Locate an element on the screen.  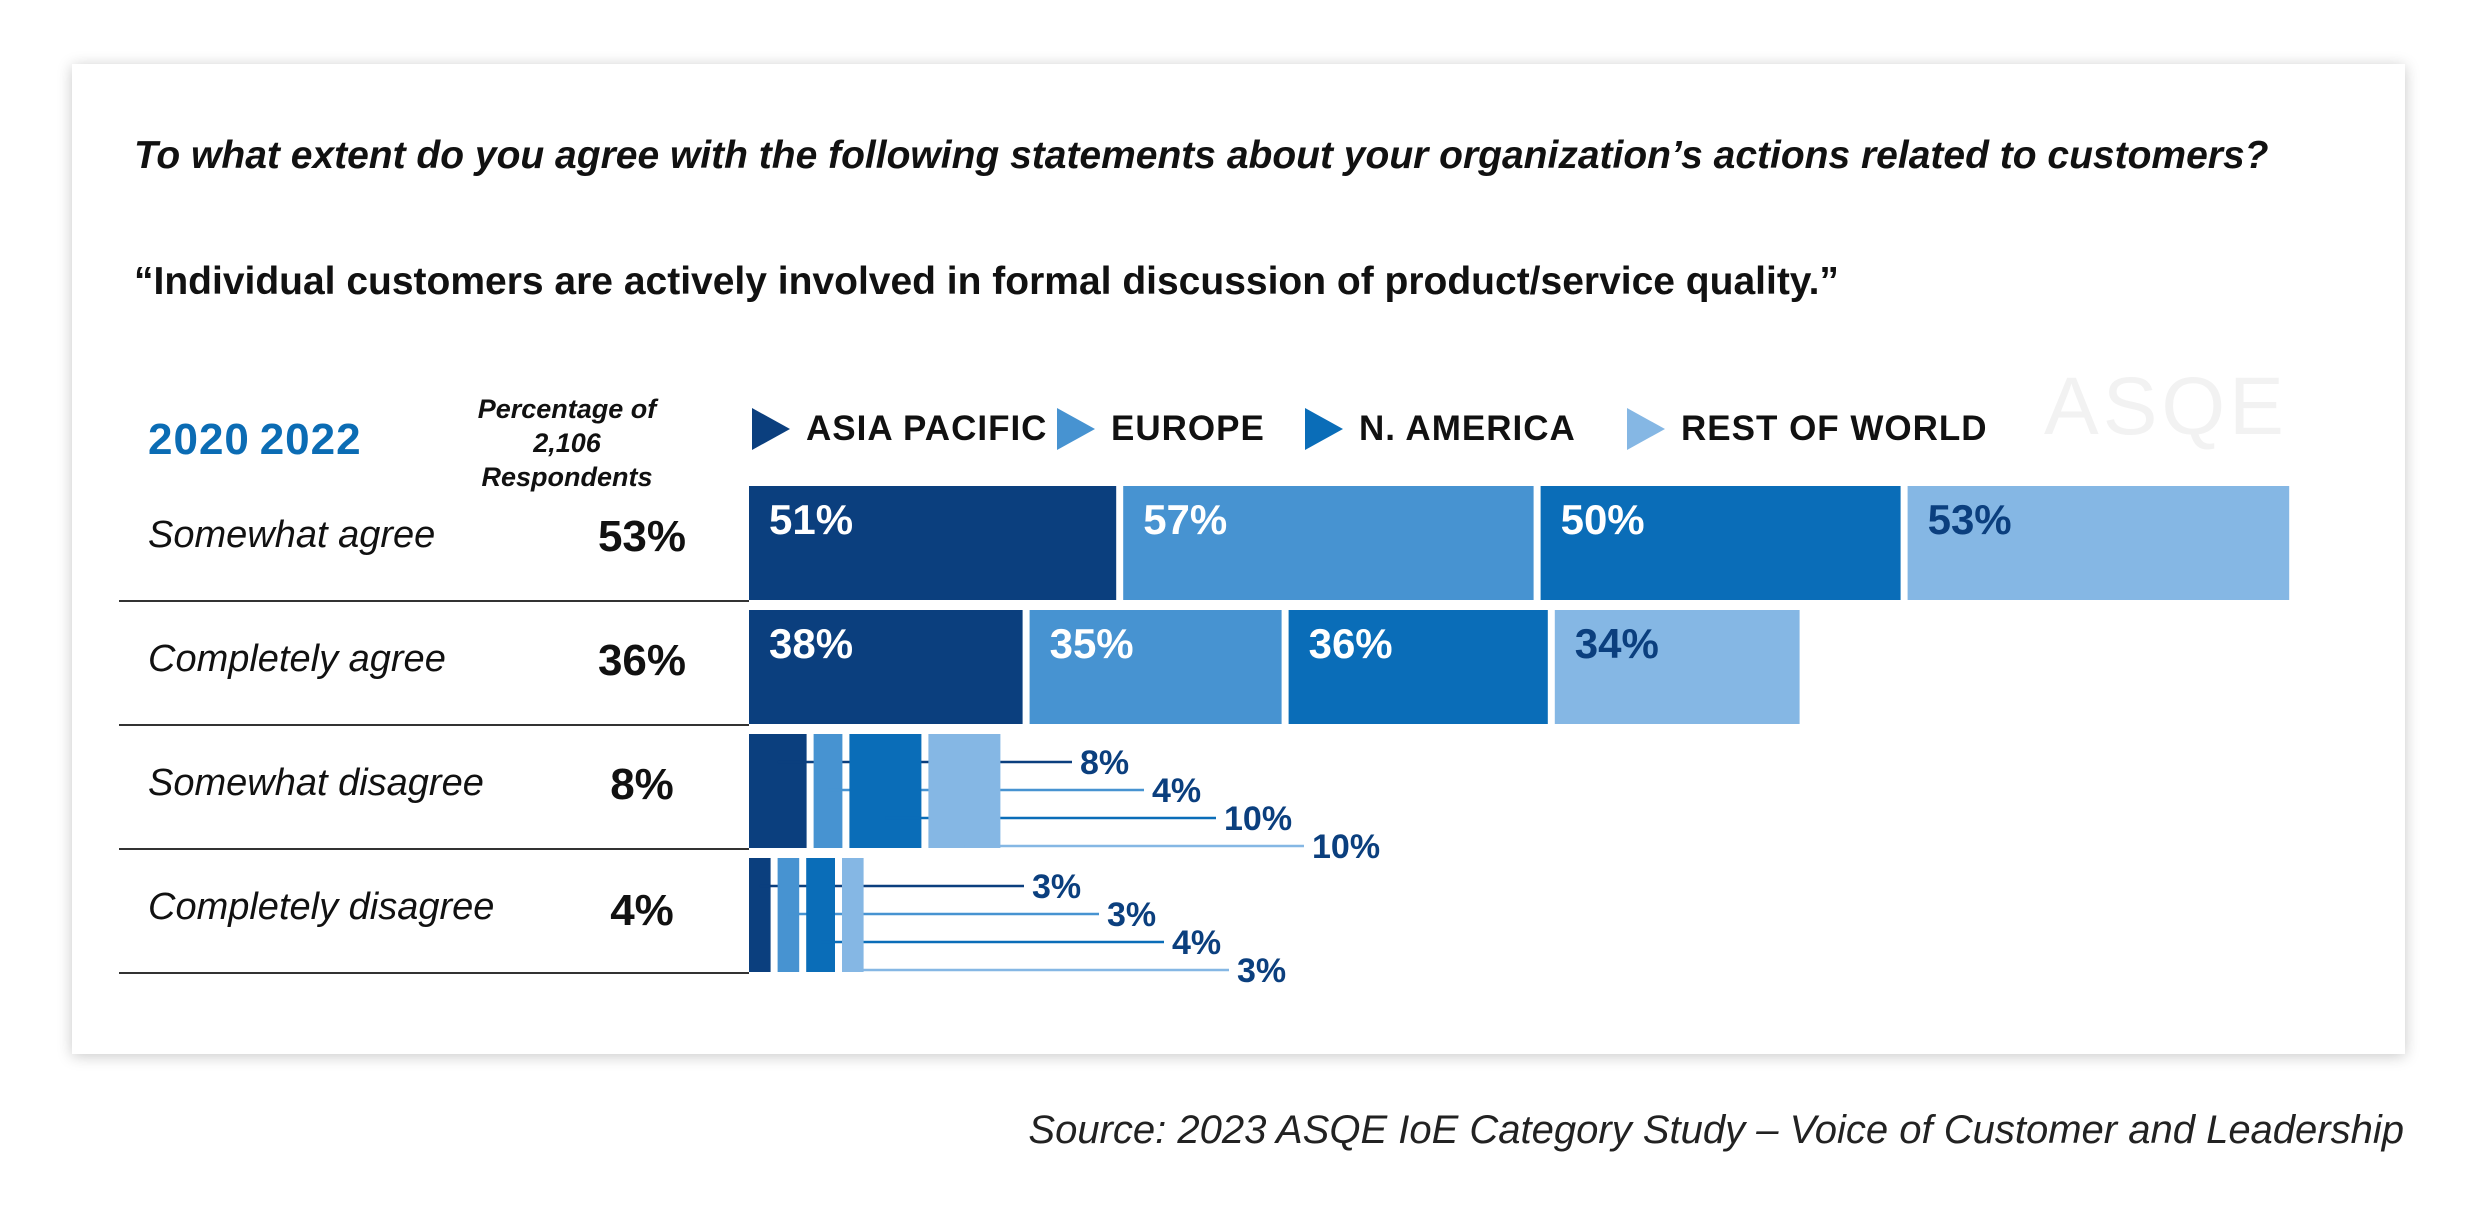
bar-somewhat-agree-rest-of-world is located at coordinates (2098, 543).